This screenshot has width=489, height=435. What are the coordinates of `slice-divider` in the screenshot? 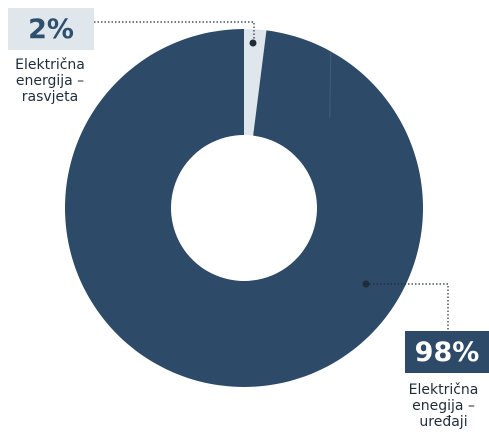 It's located at (330, 84).